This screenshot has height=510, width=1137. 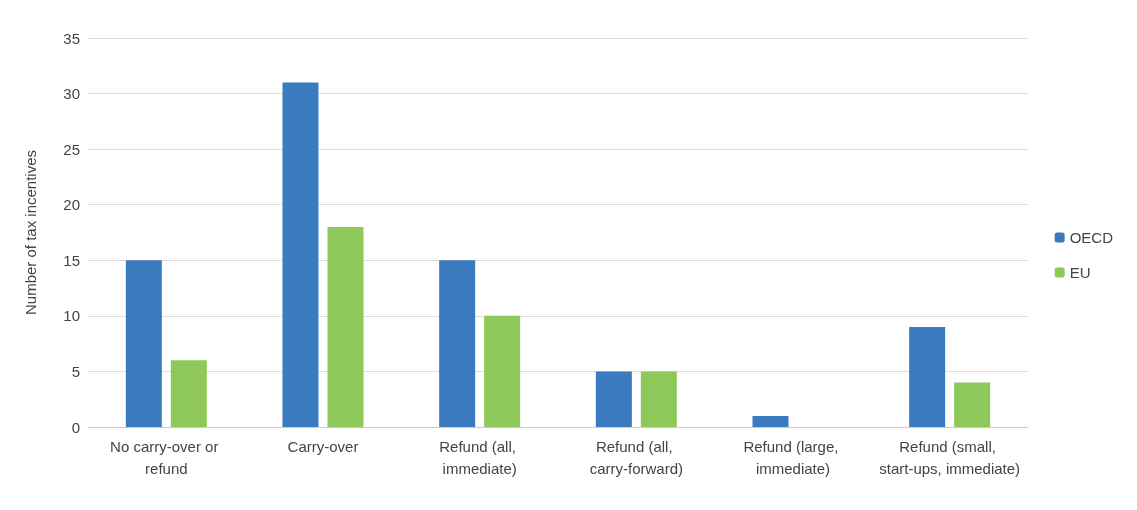 What do you see at coordinates (71, 38) in the screenshot?
I see `y-tick-label: 35` at bounding box center [71, 38].